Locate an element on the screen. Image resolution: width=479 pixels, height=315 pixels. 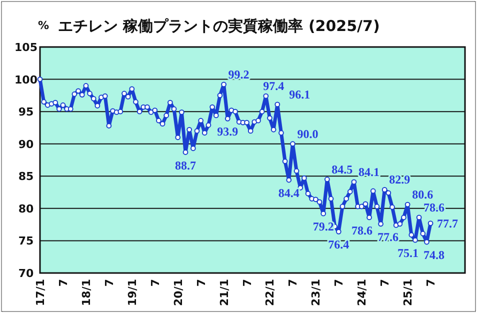
data-label: 77.7 is located at coordinates (447, 223).